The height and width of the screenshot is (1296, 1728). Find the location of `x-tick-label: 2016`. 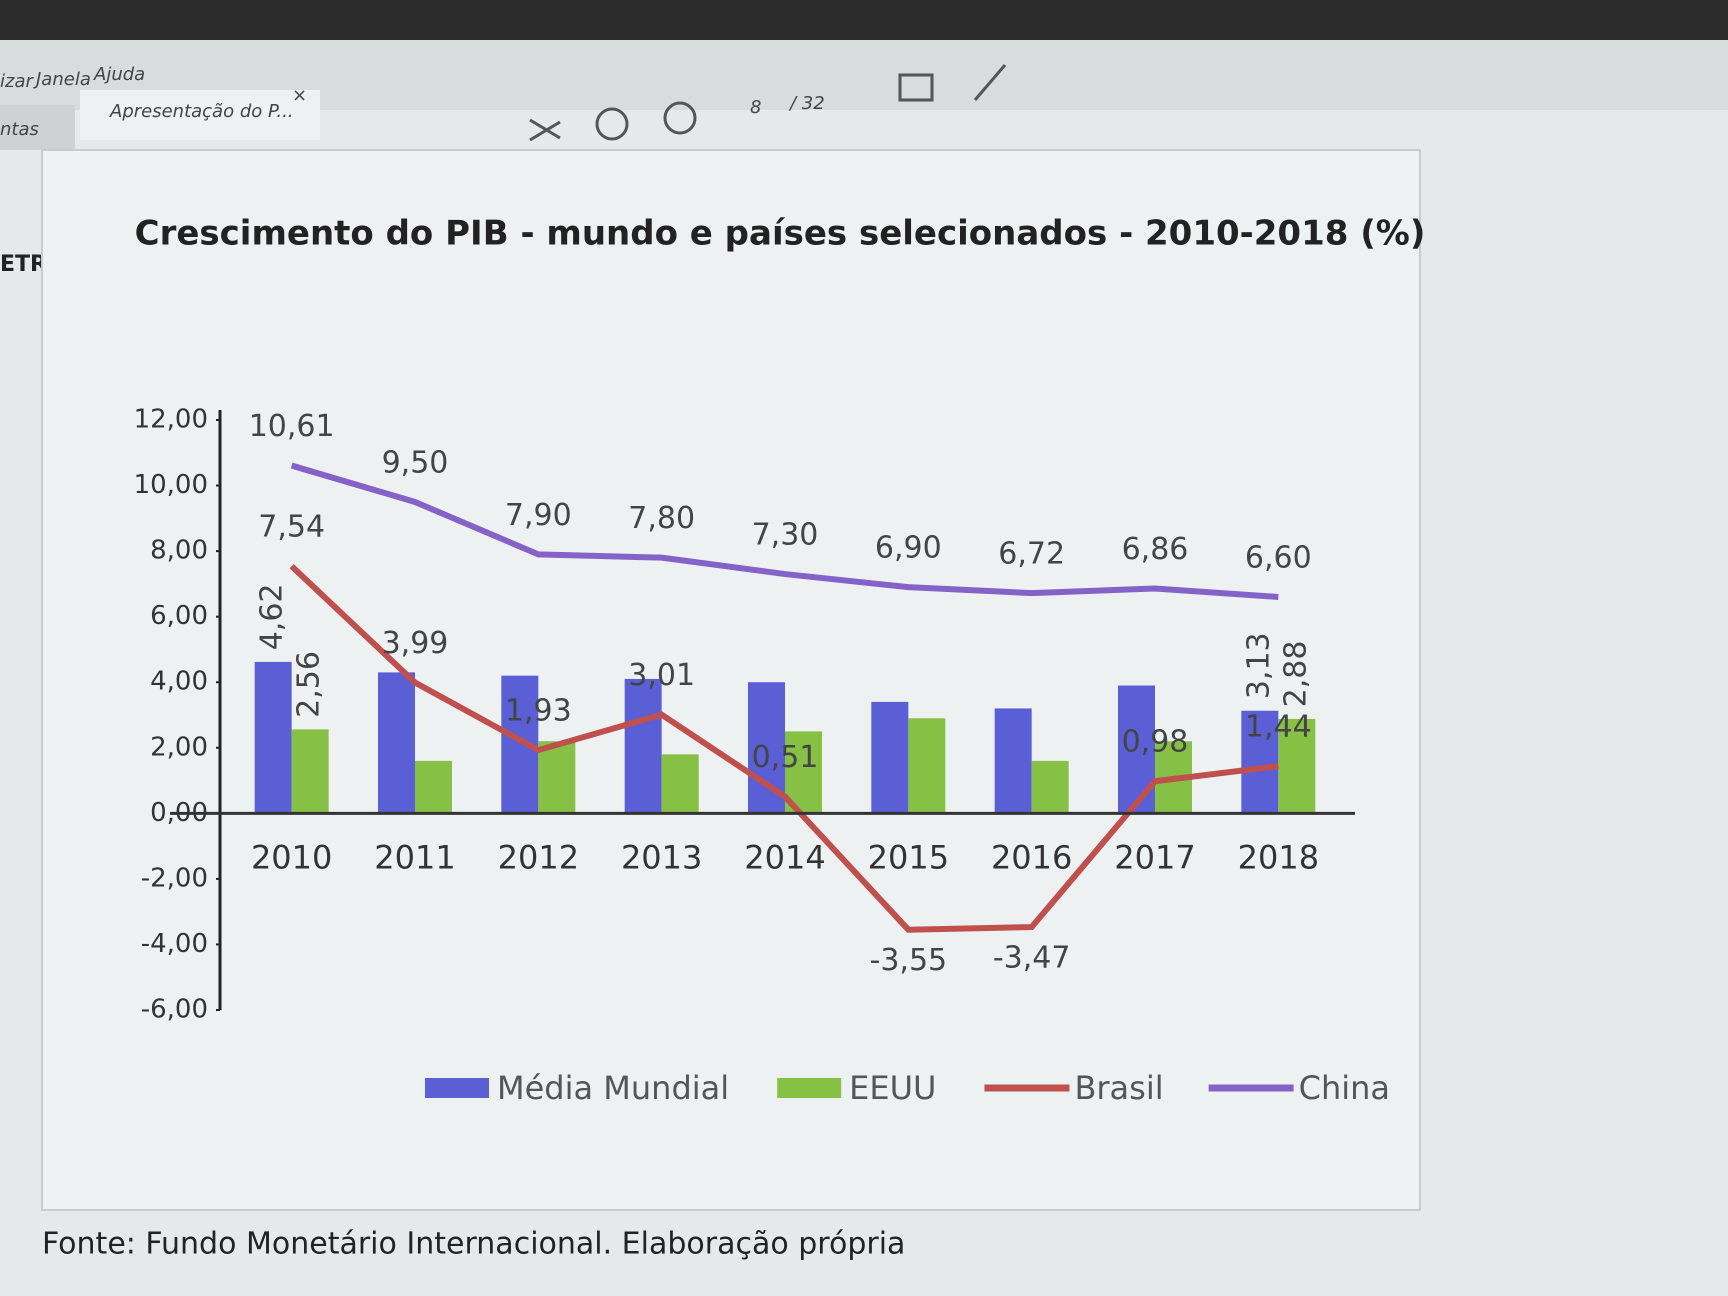

x-tick-label: 2016 is located at coordinates (1031, 857).